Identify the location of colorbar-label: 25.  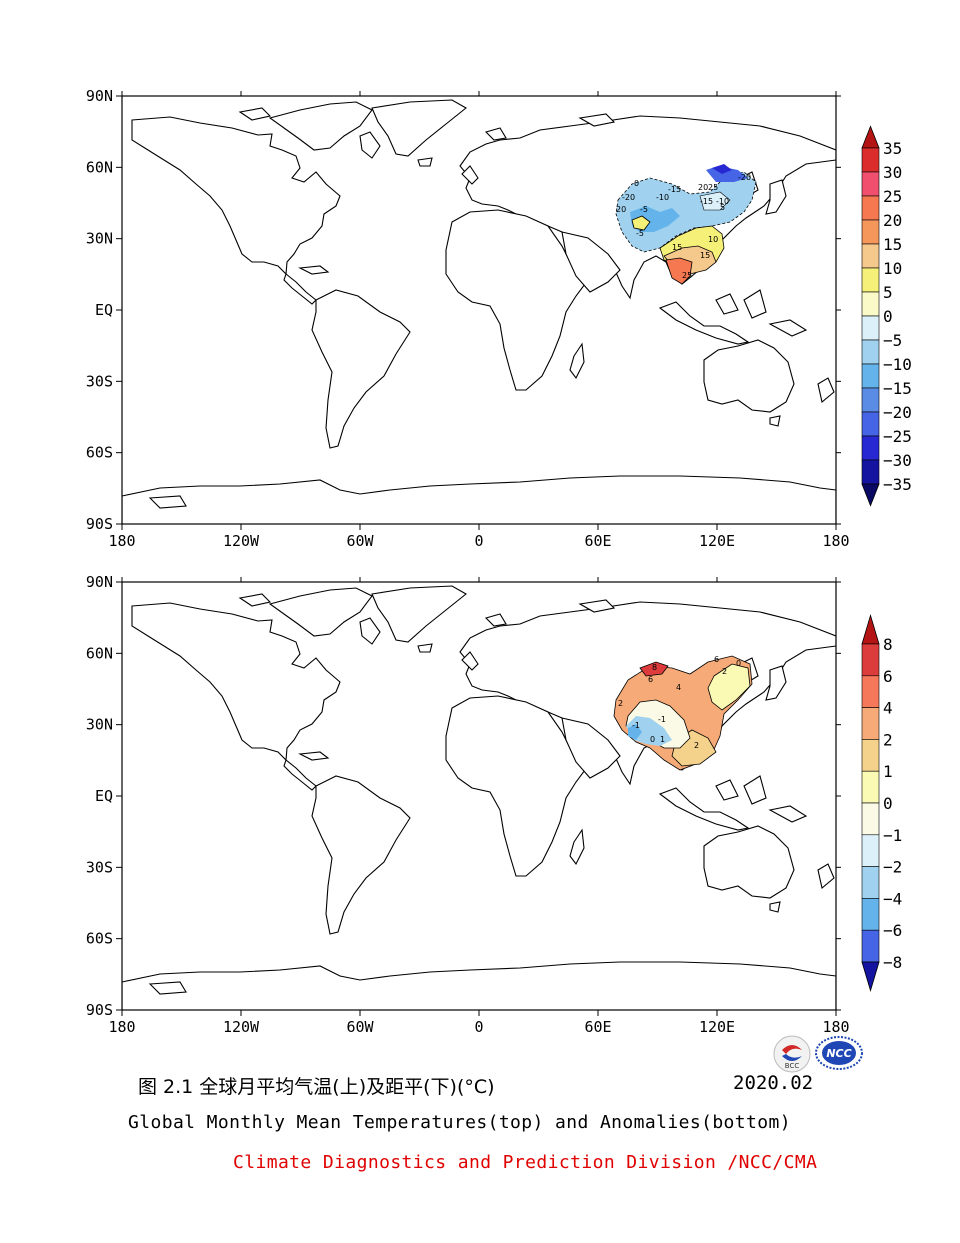
(892, 196).